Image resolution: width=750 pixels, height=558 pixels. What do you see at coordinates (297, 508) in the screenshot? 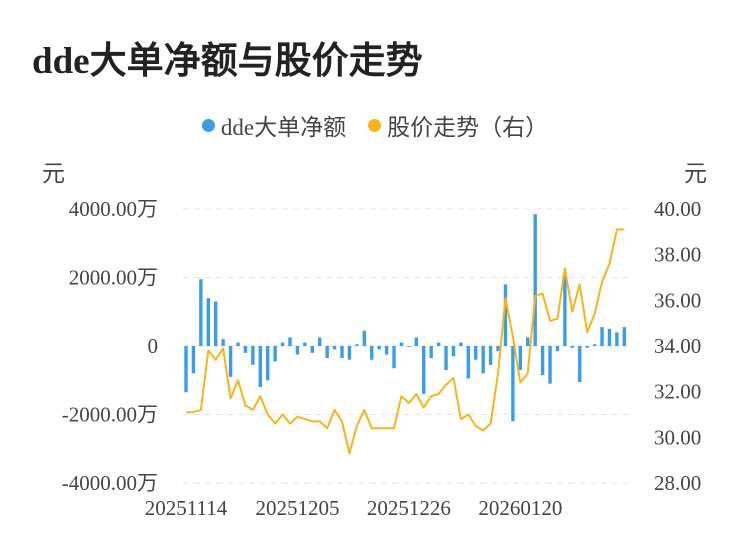
I see `x-tick-label: 20251205` at bounding box center [297, 508].